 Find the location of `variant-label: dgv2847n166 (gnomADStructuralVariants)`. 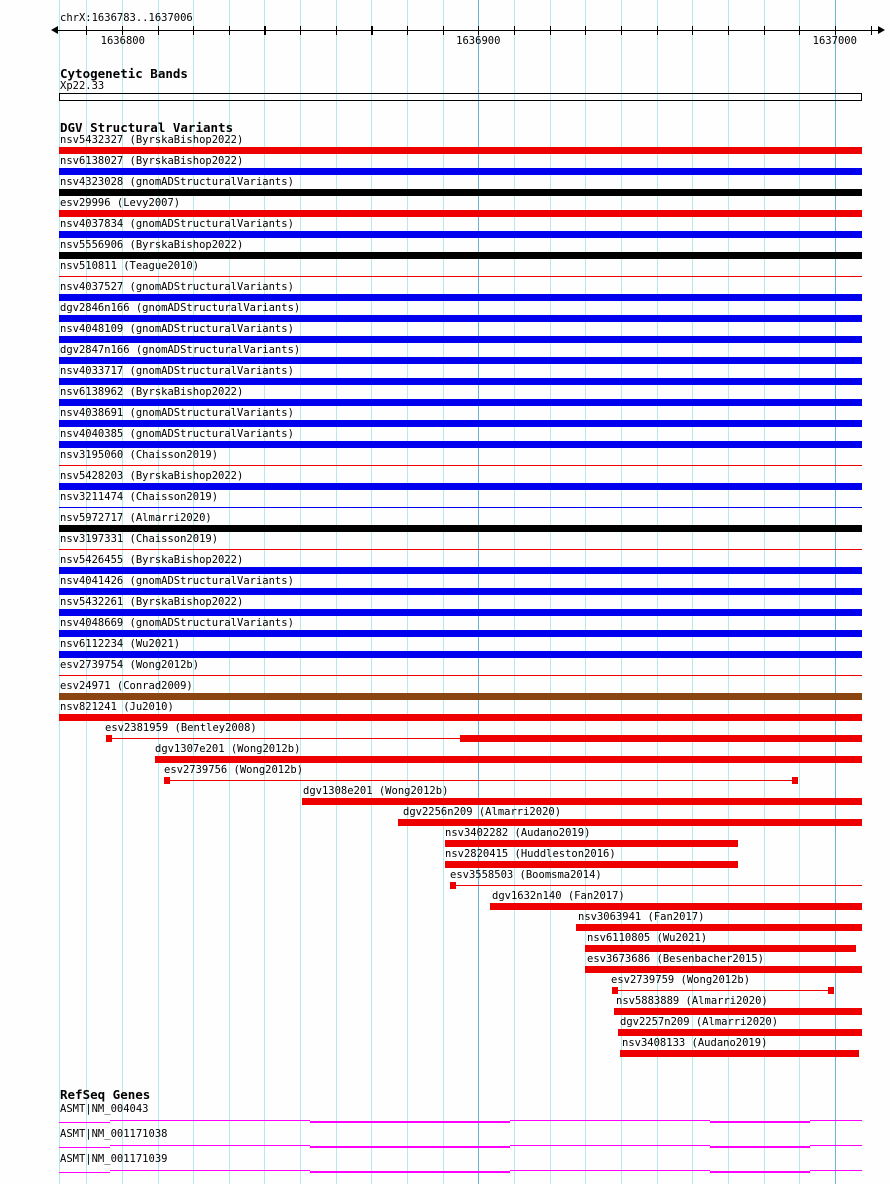

variant-label: dgv2847n166 (gnomADStructuralVariants) is located at coordinates (180, 350).